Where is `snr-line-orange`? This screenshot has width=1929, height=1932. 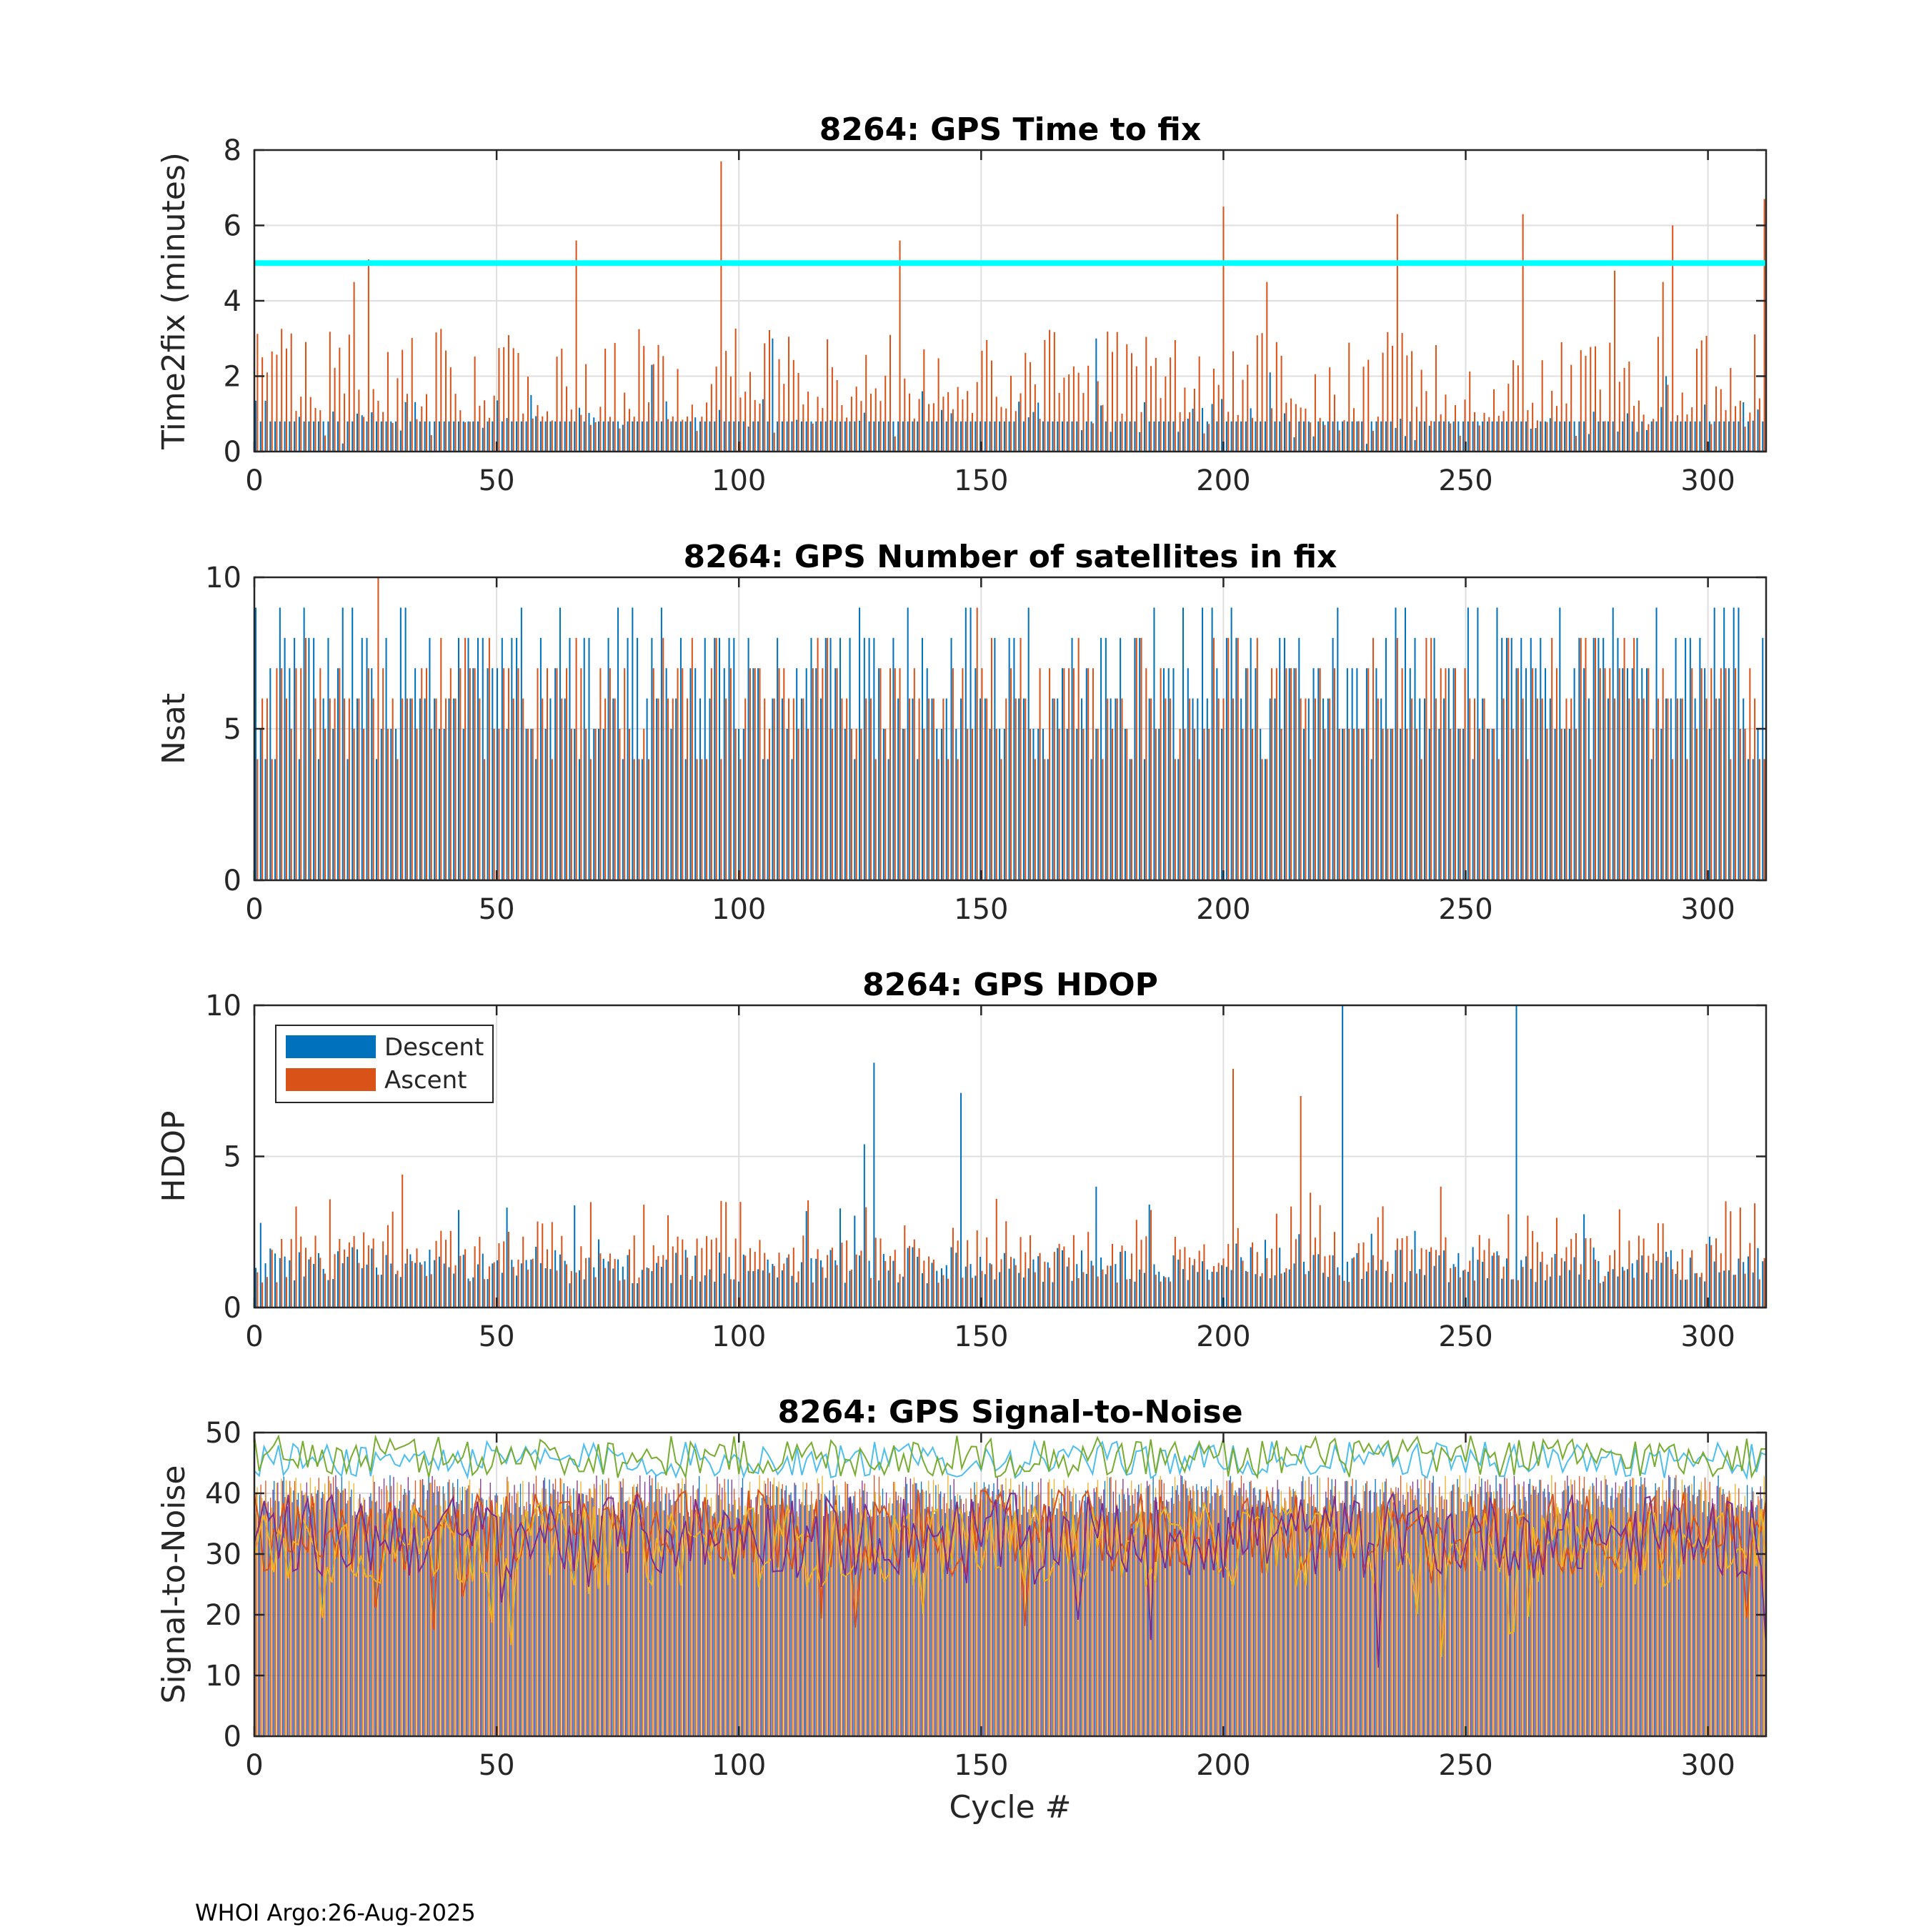
snr-line-orange is located at coordinates (1010, 1559).